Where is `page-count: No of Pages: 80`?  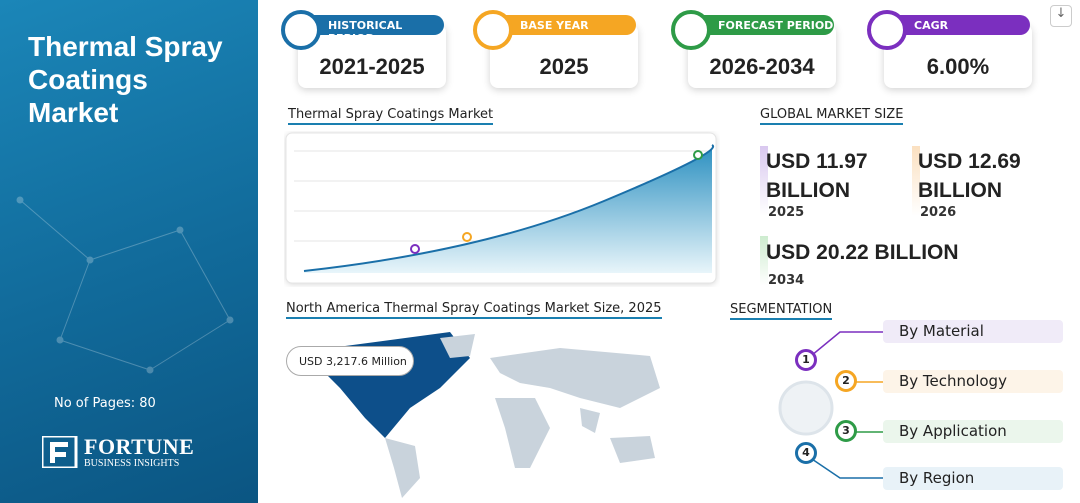
page-count: No of Pages: 80 is located at coordinates (105, 403).